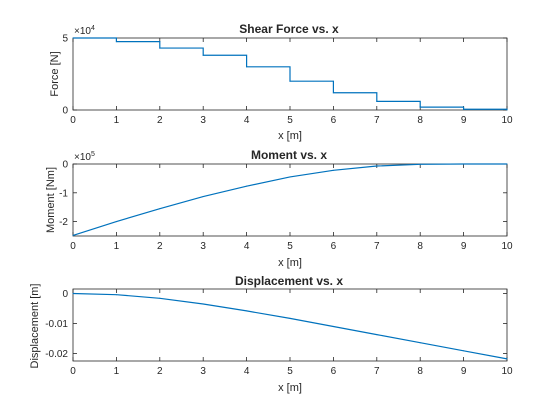 Image resolution: width=560 pixels, height=420 pixels. Describe the element at coordinates (507, 120) in the screenshot. I see `shear-force-xtick-label: 10` at that location.